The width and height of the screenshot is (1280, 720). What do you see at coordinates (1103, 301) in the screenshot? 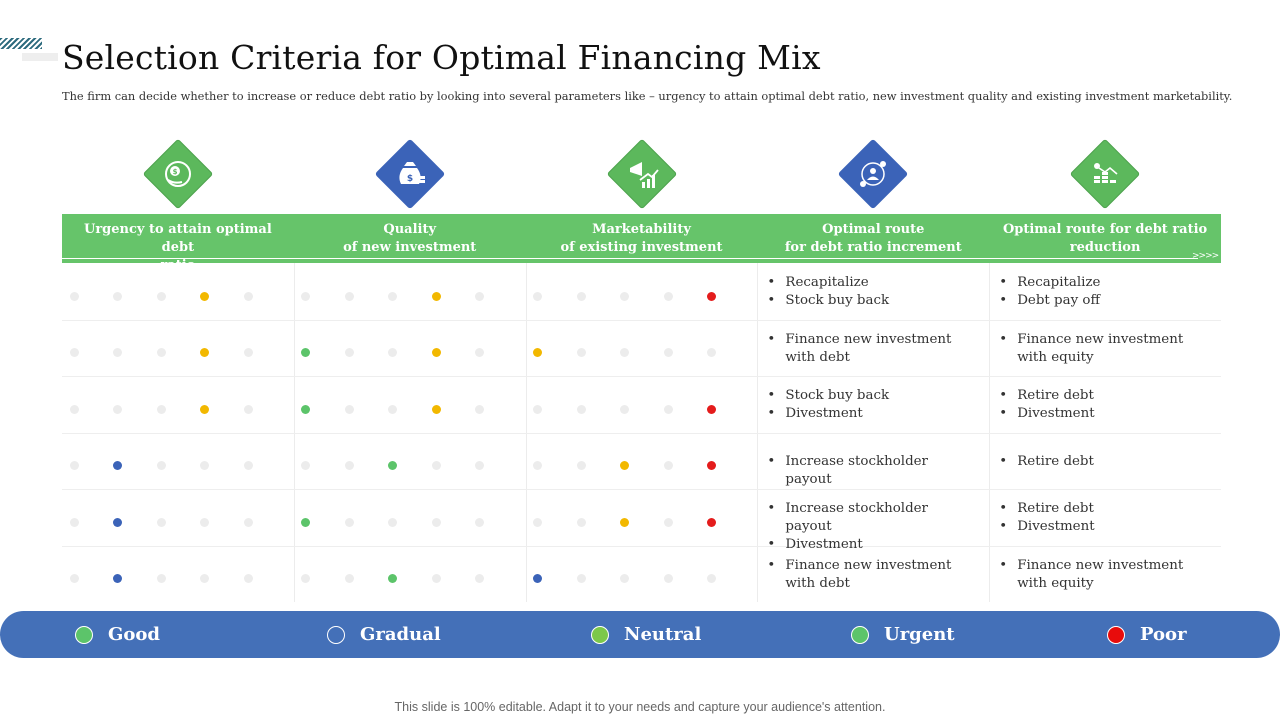
I see `route-item: Debt pay off` at bounding box center [1103, 301].